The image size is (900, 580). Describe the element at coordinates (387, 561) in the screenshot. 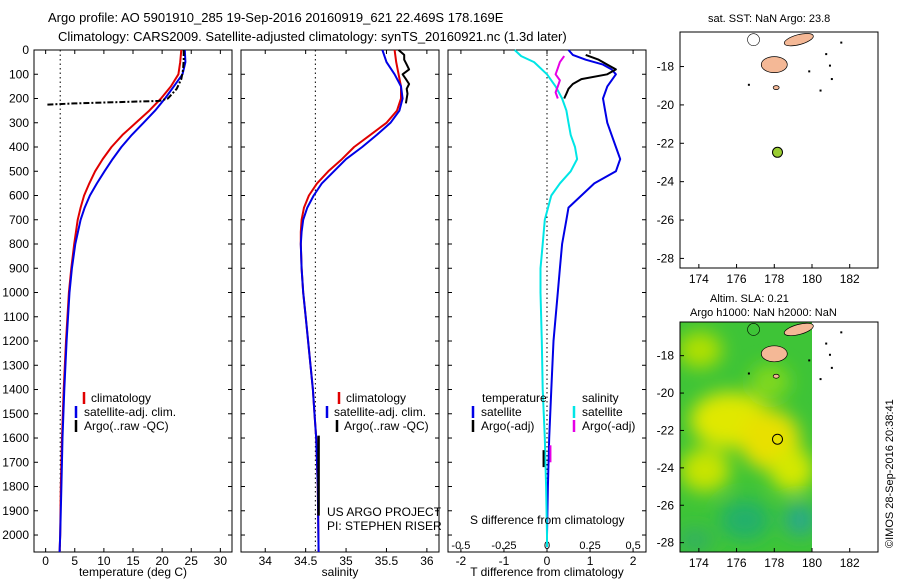

I see `x-tick-label: 35.5` at that location.